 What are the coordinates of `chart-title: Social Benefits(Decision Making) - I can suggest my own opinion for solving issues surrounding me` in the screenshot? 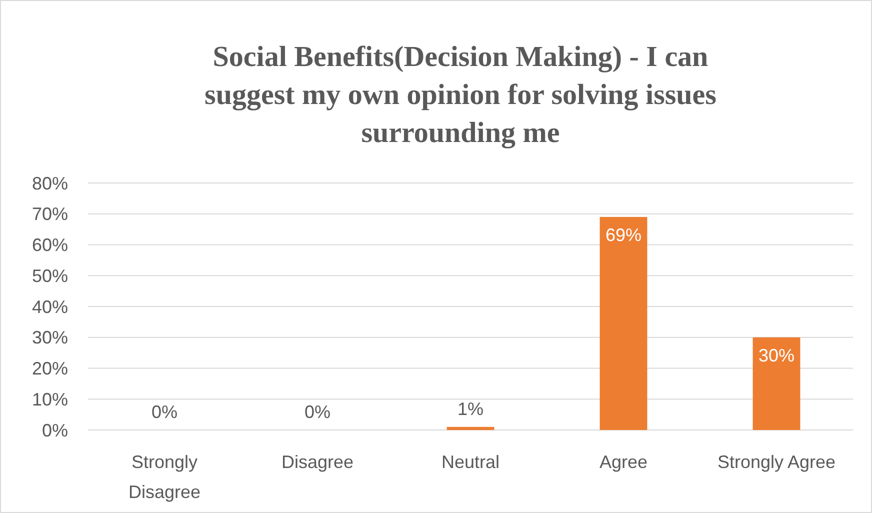 It's located at (460, 95).